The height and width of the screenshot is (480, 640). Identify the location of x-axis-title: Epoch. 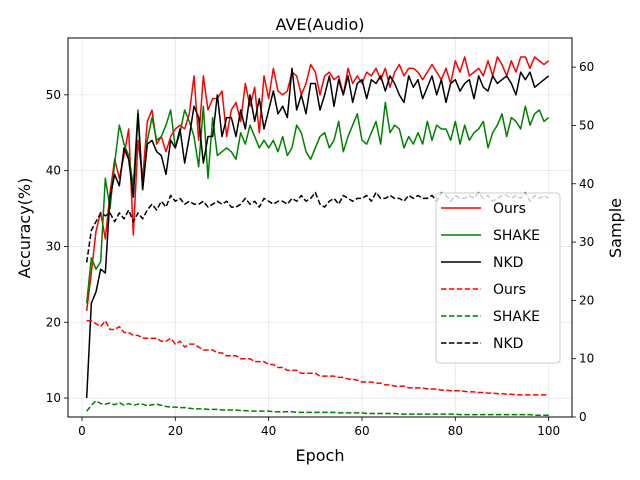
(320, 455).